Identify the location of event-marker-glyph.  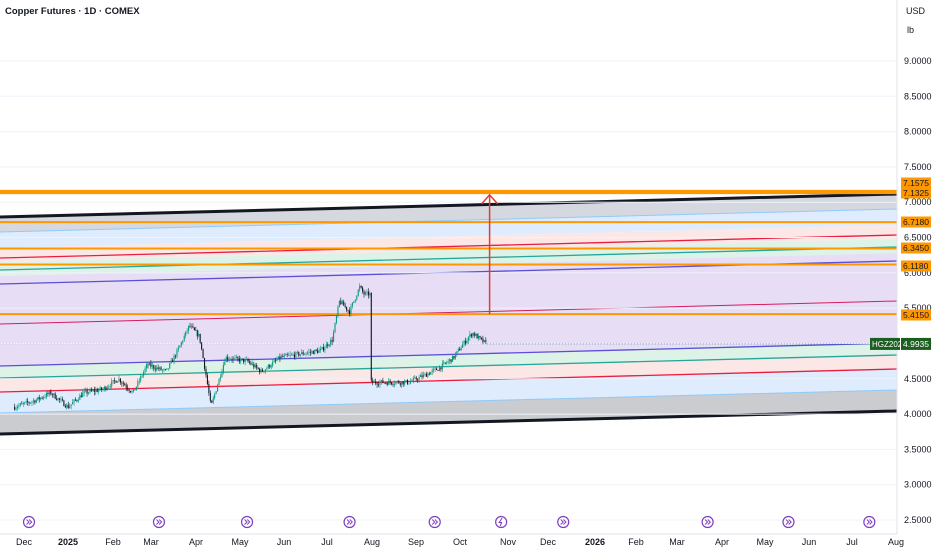
(788, 522).